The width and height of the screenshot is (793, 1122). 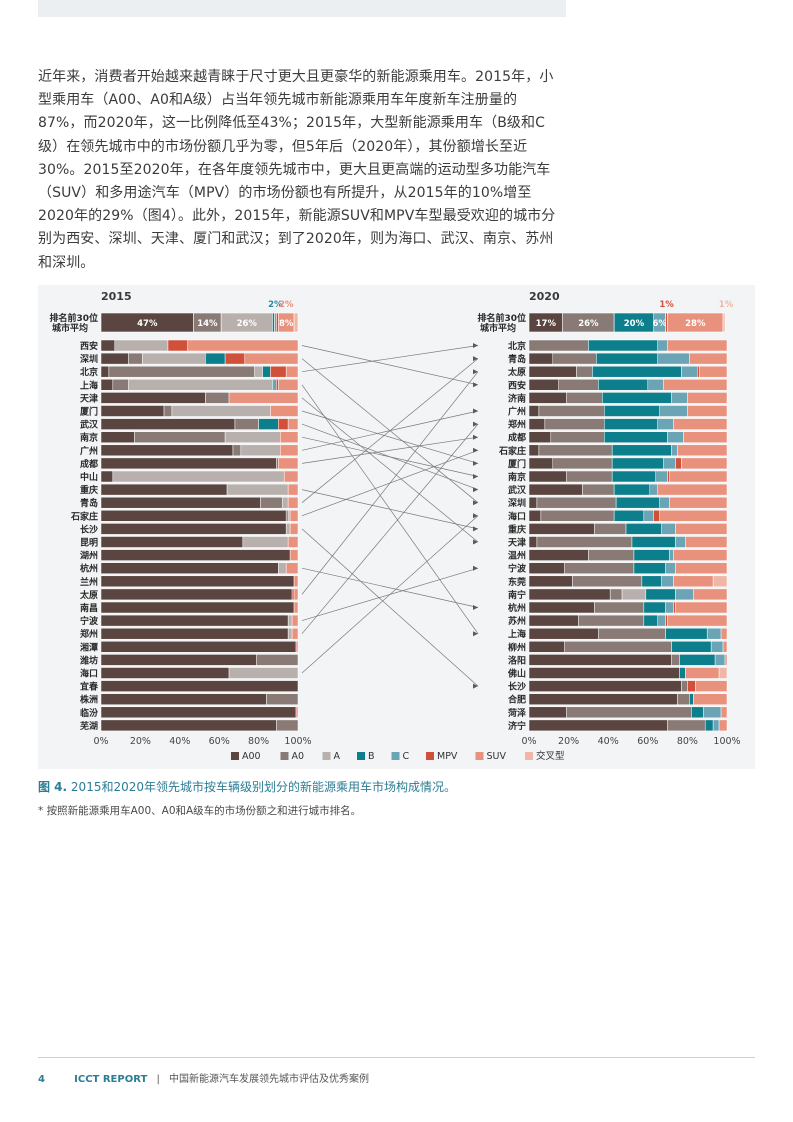 I want to click on legend-label-A: A, so click(x=337, y=756).